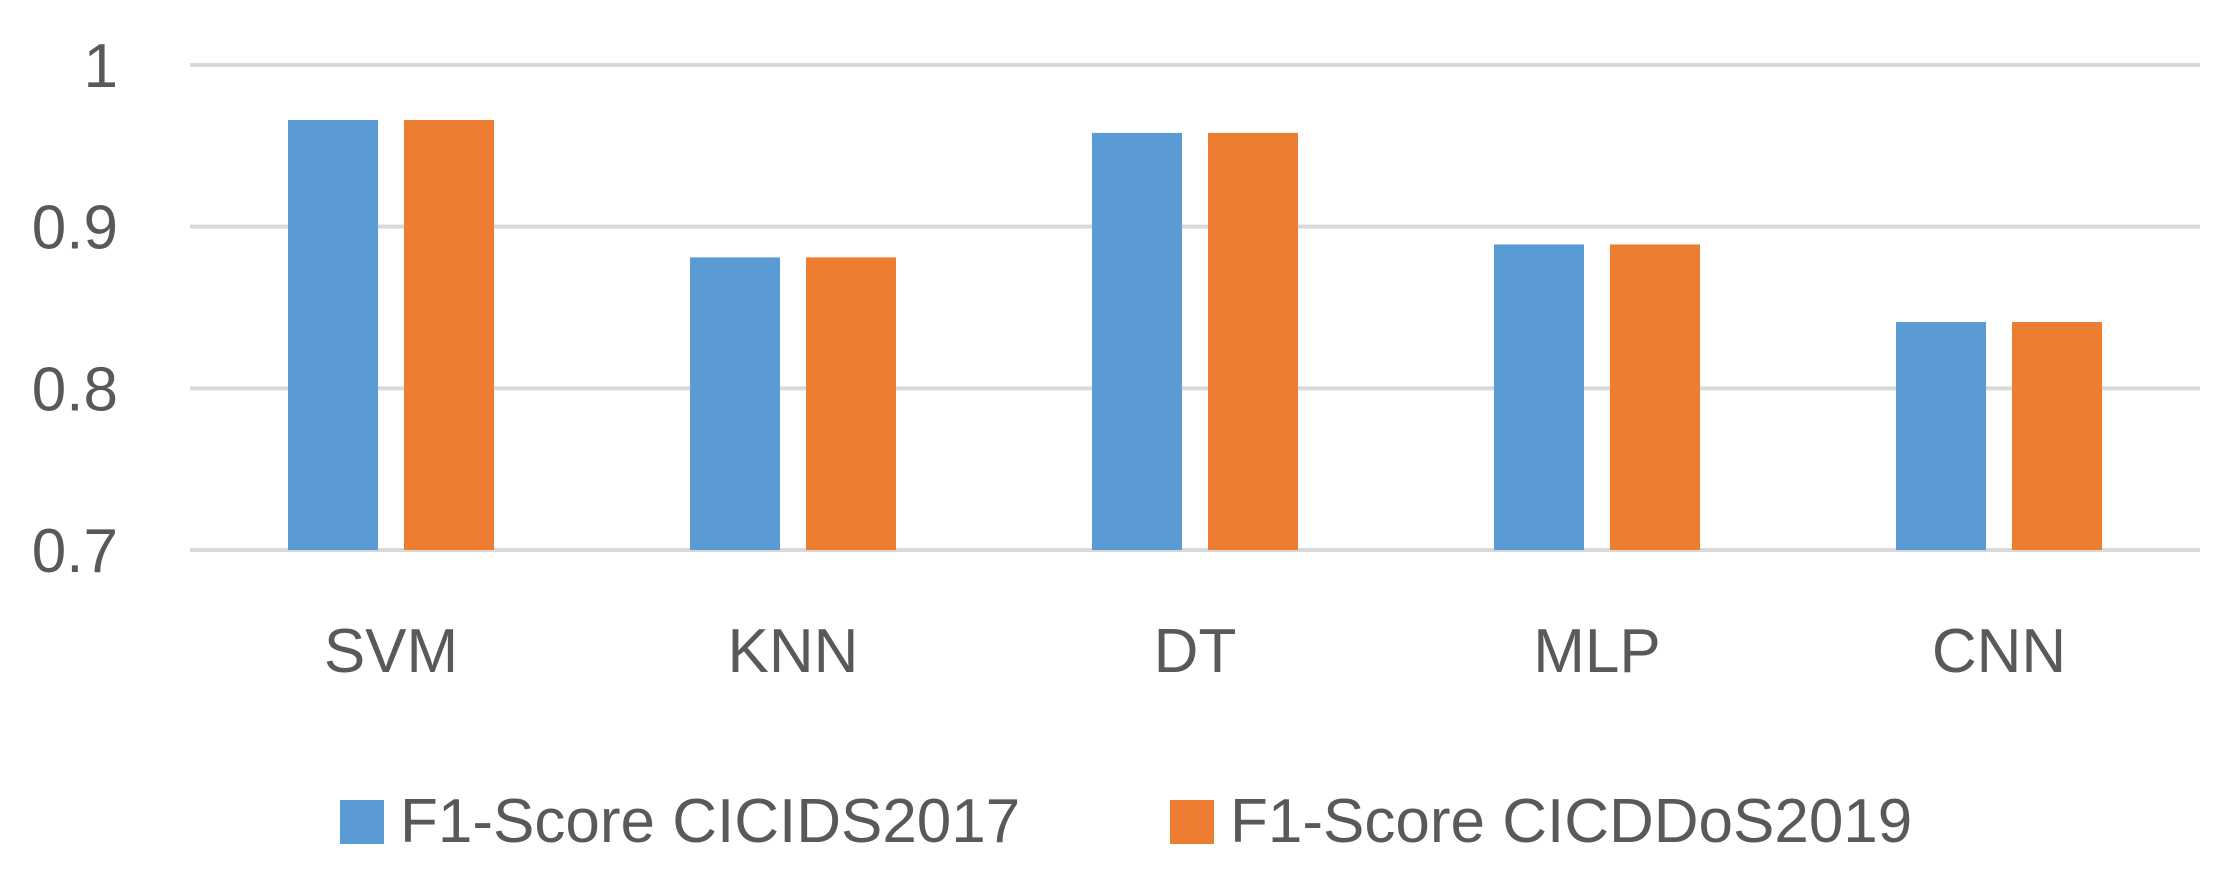  I want to click on y-axis-ticks: 0.7 0.8 0.9 1, so click(75, 309).